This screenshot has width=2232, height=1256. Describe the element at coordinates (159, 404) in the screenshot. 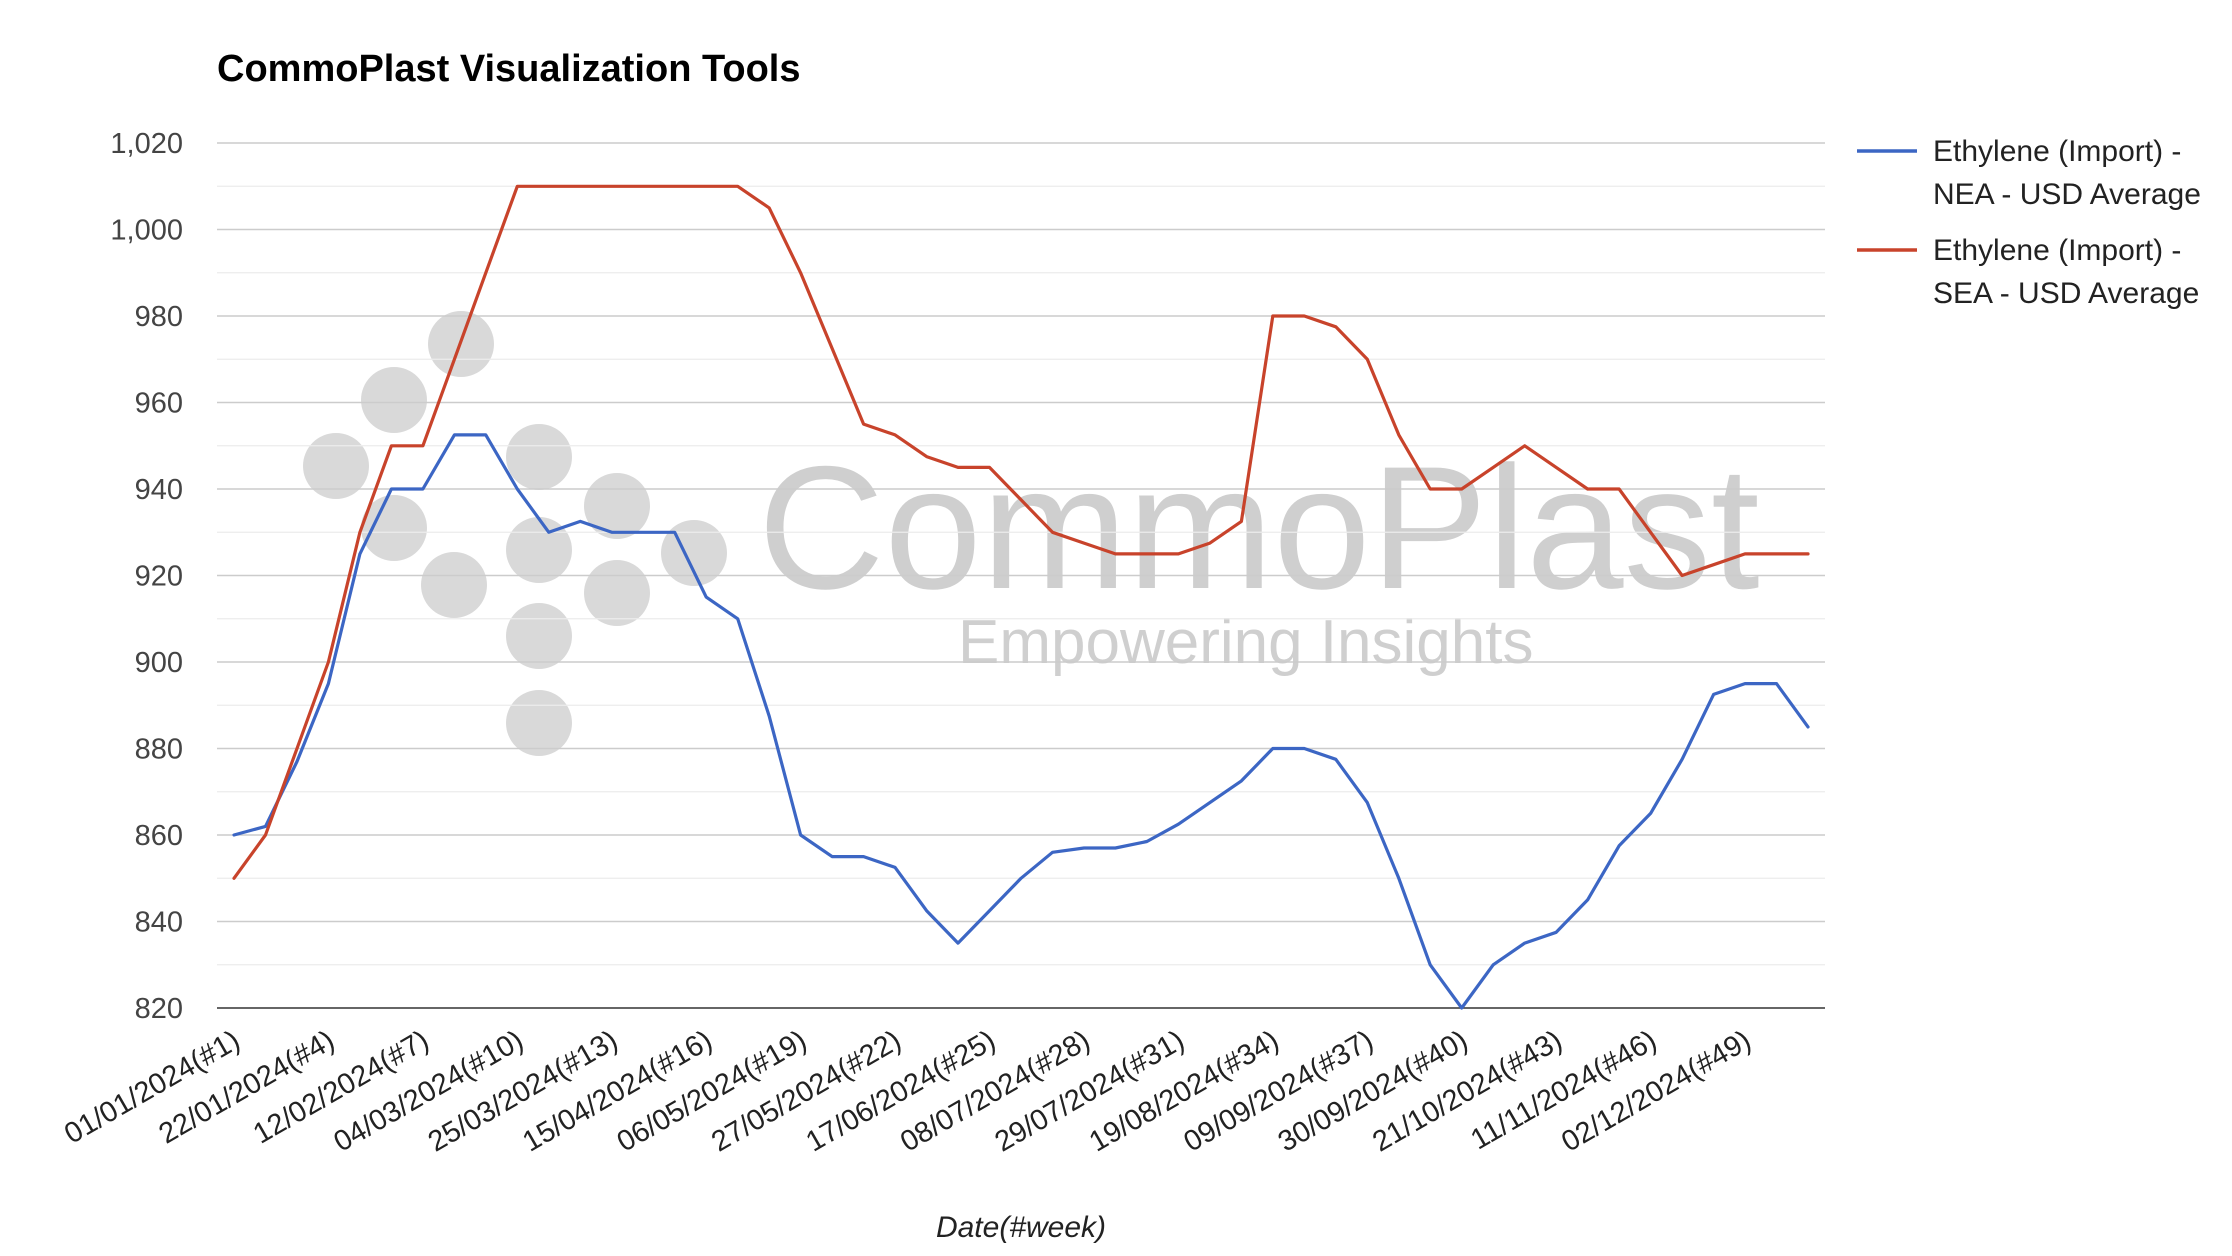

I see `y-tick-label: 960` at that location.